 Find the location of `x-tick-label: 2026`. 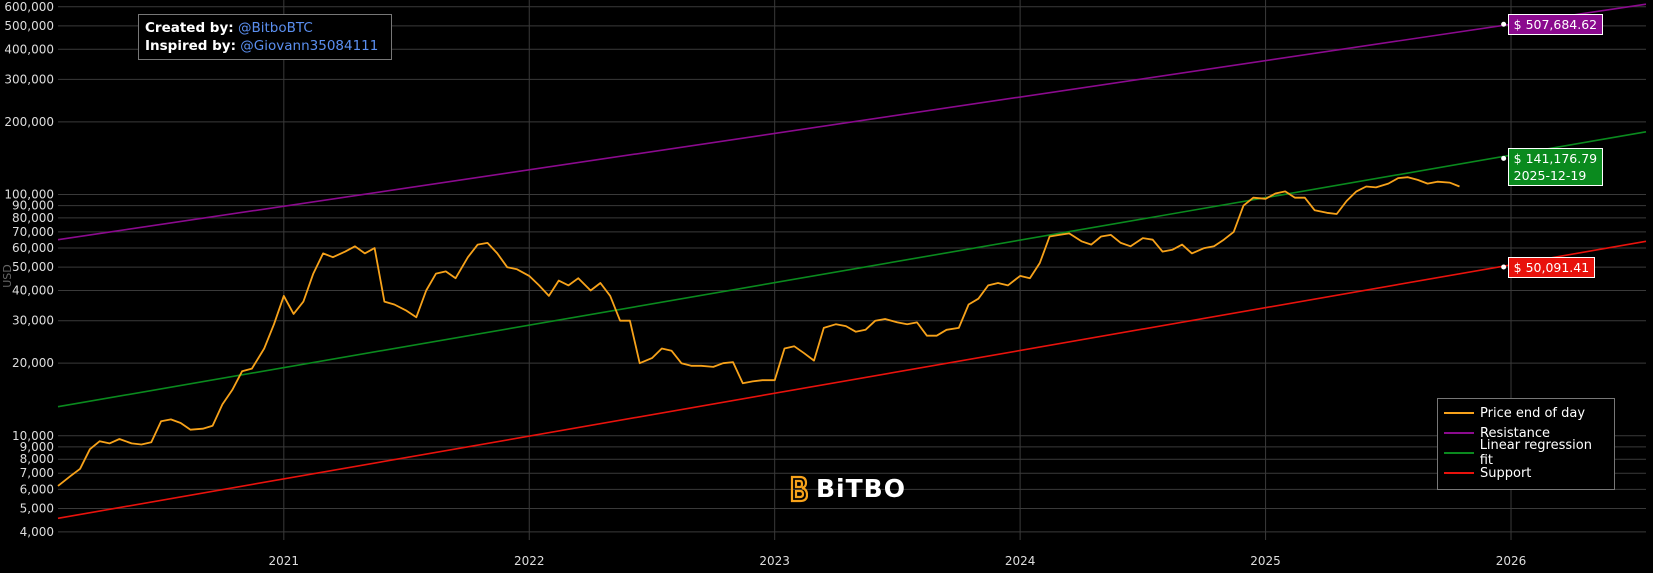

x-tick-label: 2026 is located at coordinates (1511, 561).